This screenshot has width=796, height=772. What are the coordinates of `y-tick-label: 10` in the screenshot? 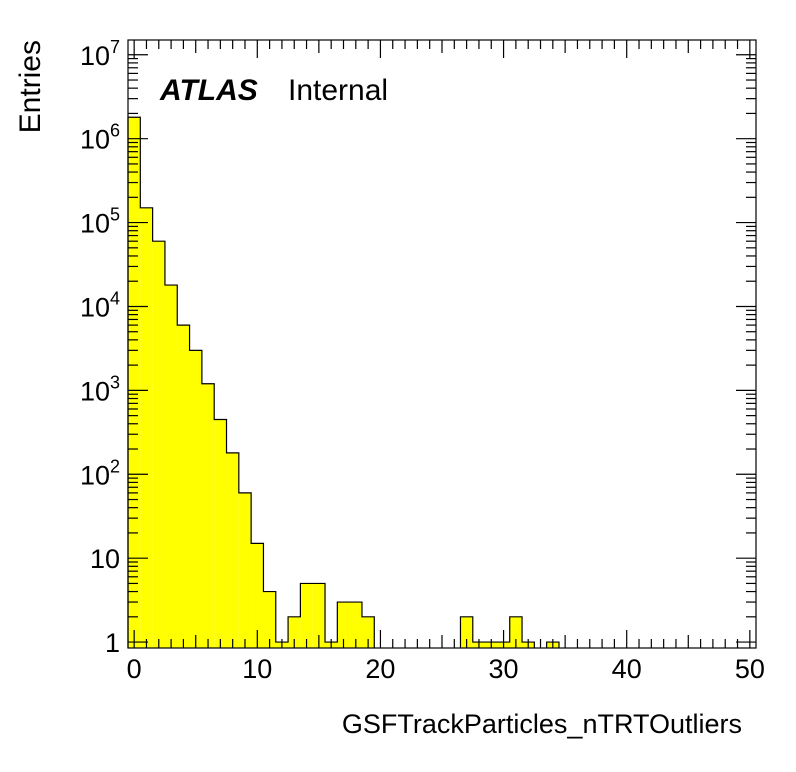 It's located at (105, 559).